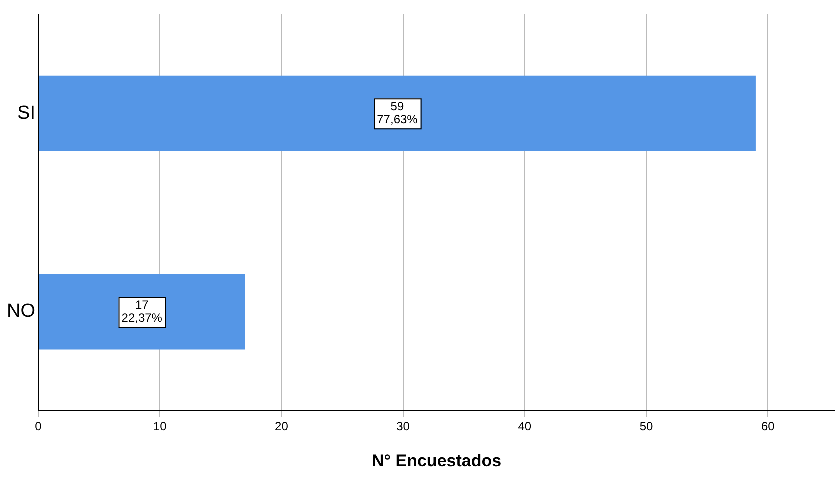 This screenshot has height=480, width=835. I want to click on x-tick-label: 30, so click(403, 427).